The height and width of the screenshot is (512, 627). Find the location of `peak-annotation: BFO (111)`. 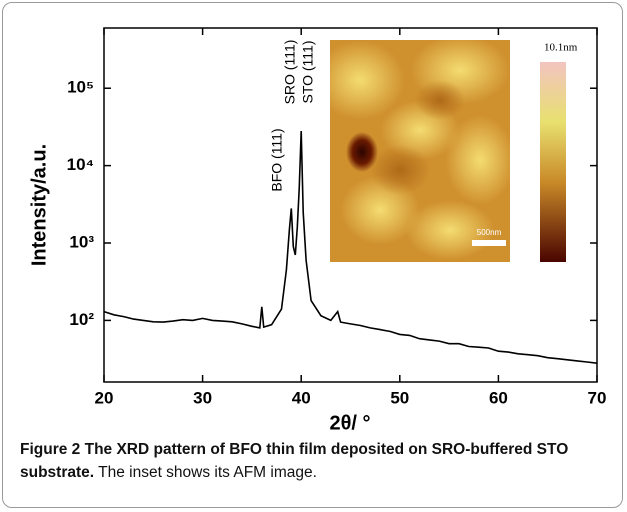

peak-annotation: BFO (111) is located at coordinates (277, 159).